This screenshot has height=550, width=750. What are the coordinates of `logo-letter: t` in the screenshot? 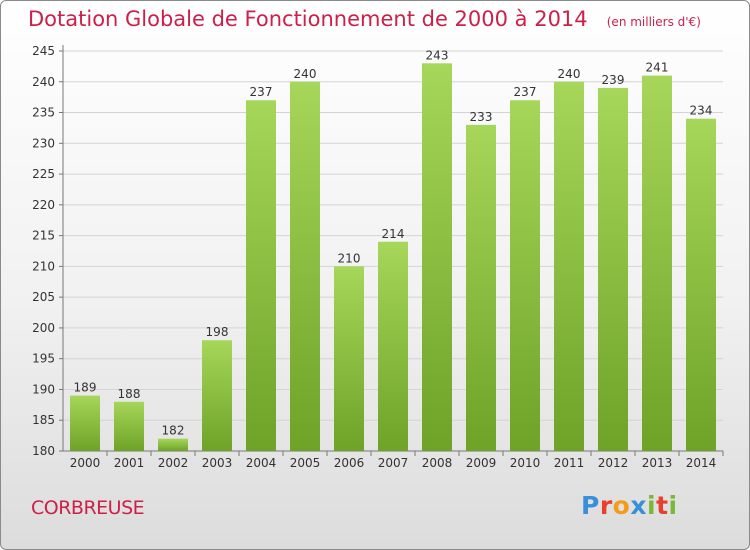 It's located at (662, 505).